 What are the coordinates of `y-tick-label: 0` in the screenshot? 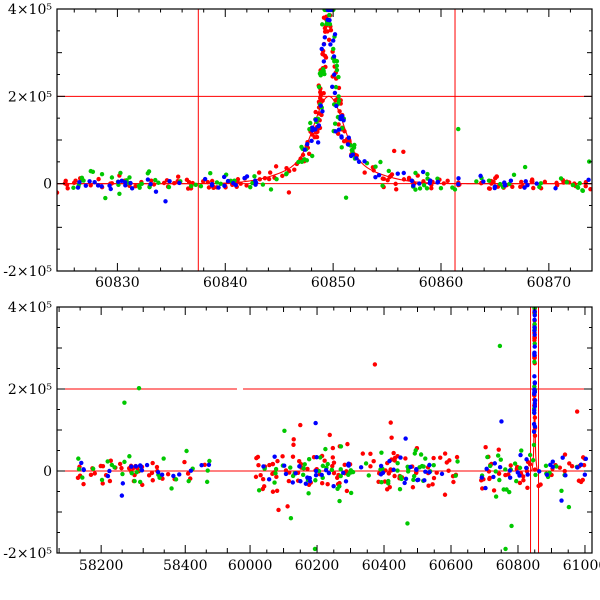 It's located at (47, 472).